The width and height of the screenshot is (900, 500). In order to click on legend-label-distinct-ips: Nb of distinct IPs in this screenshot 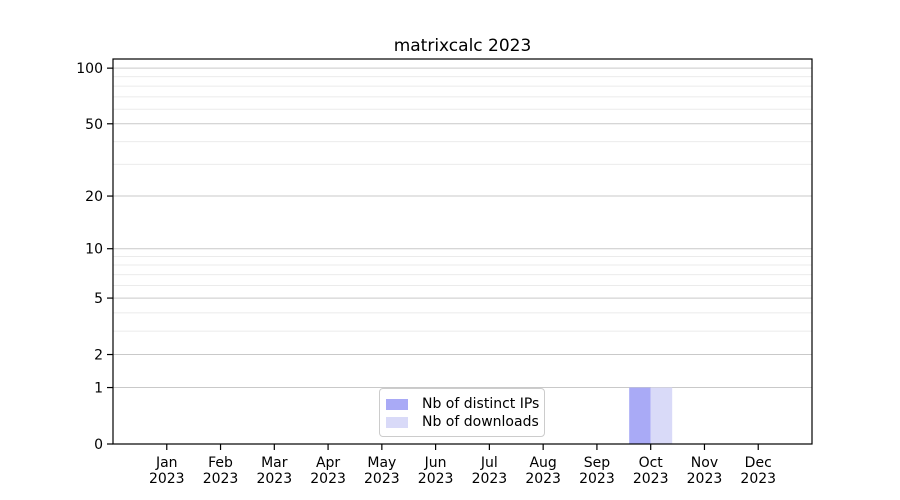, I will do `click(481, 404)`.